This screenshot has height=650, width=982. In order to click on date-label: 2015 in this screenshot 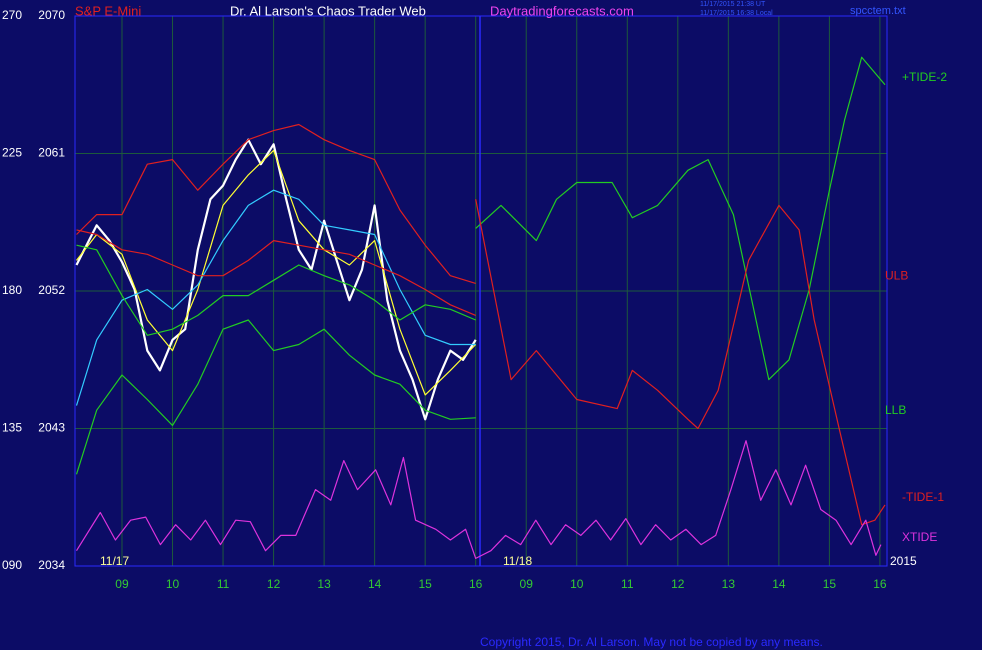, I will do `click(903, 561)`.